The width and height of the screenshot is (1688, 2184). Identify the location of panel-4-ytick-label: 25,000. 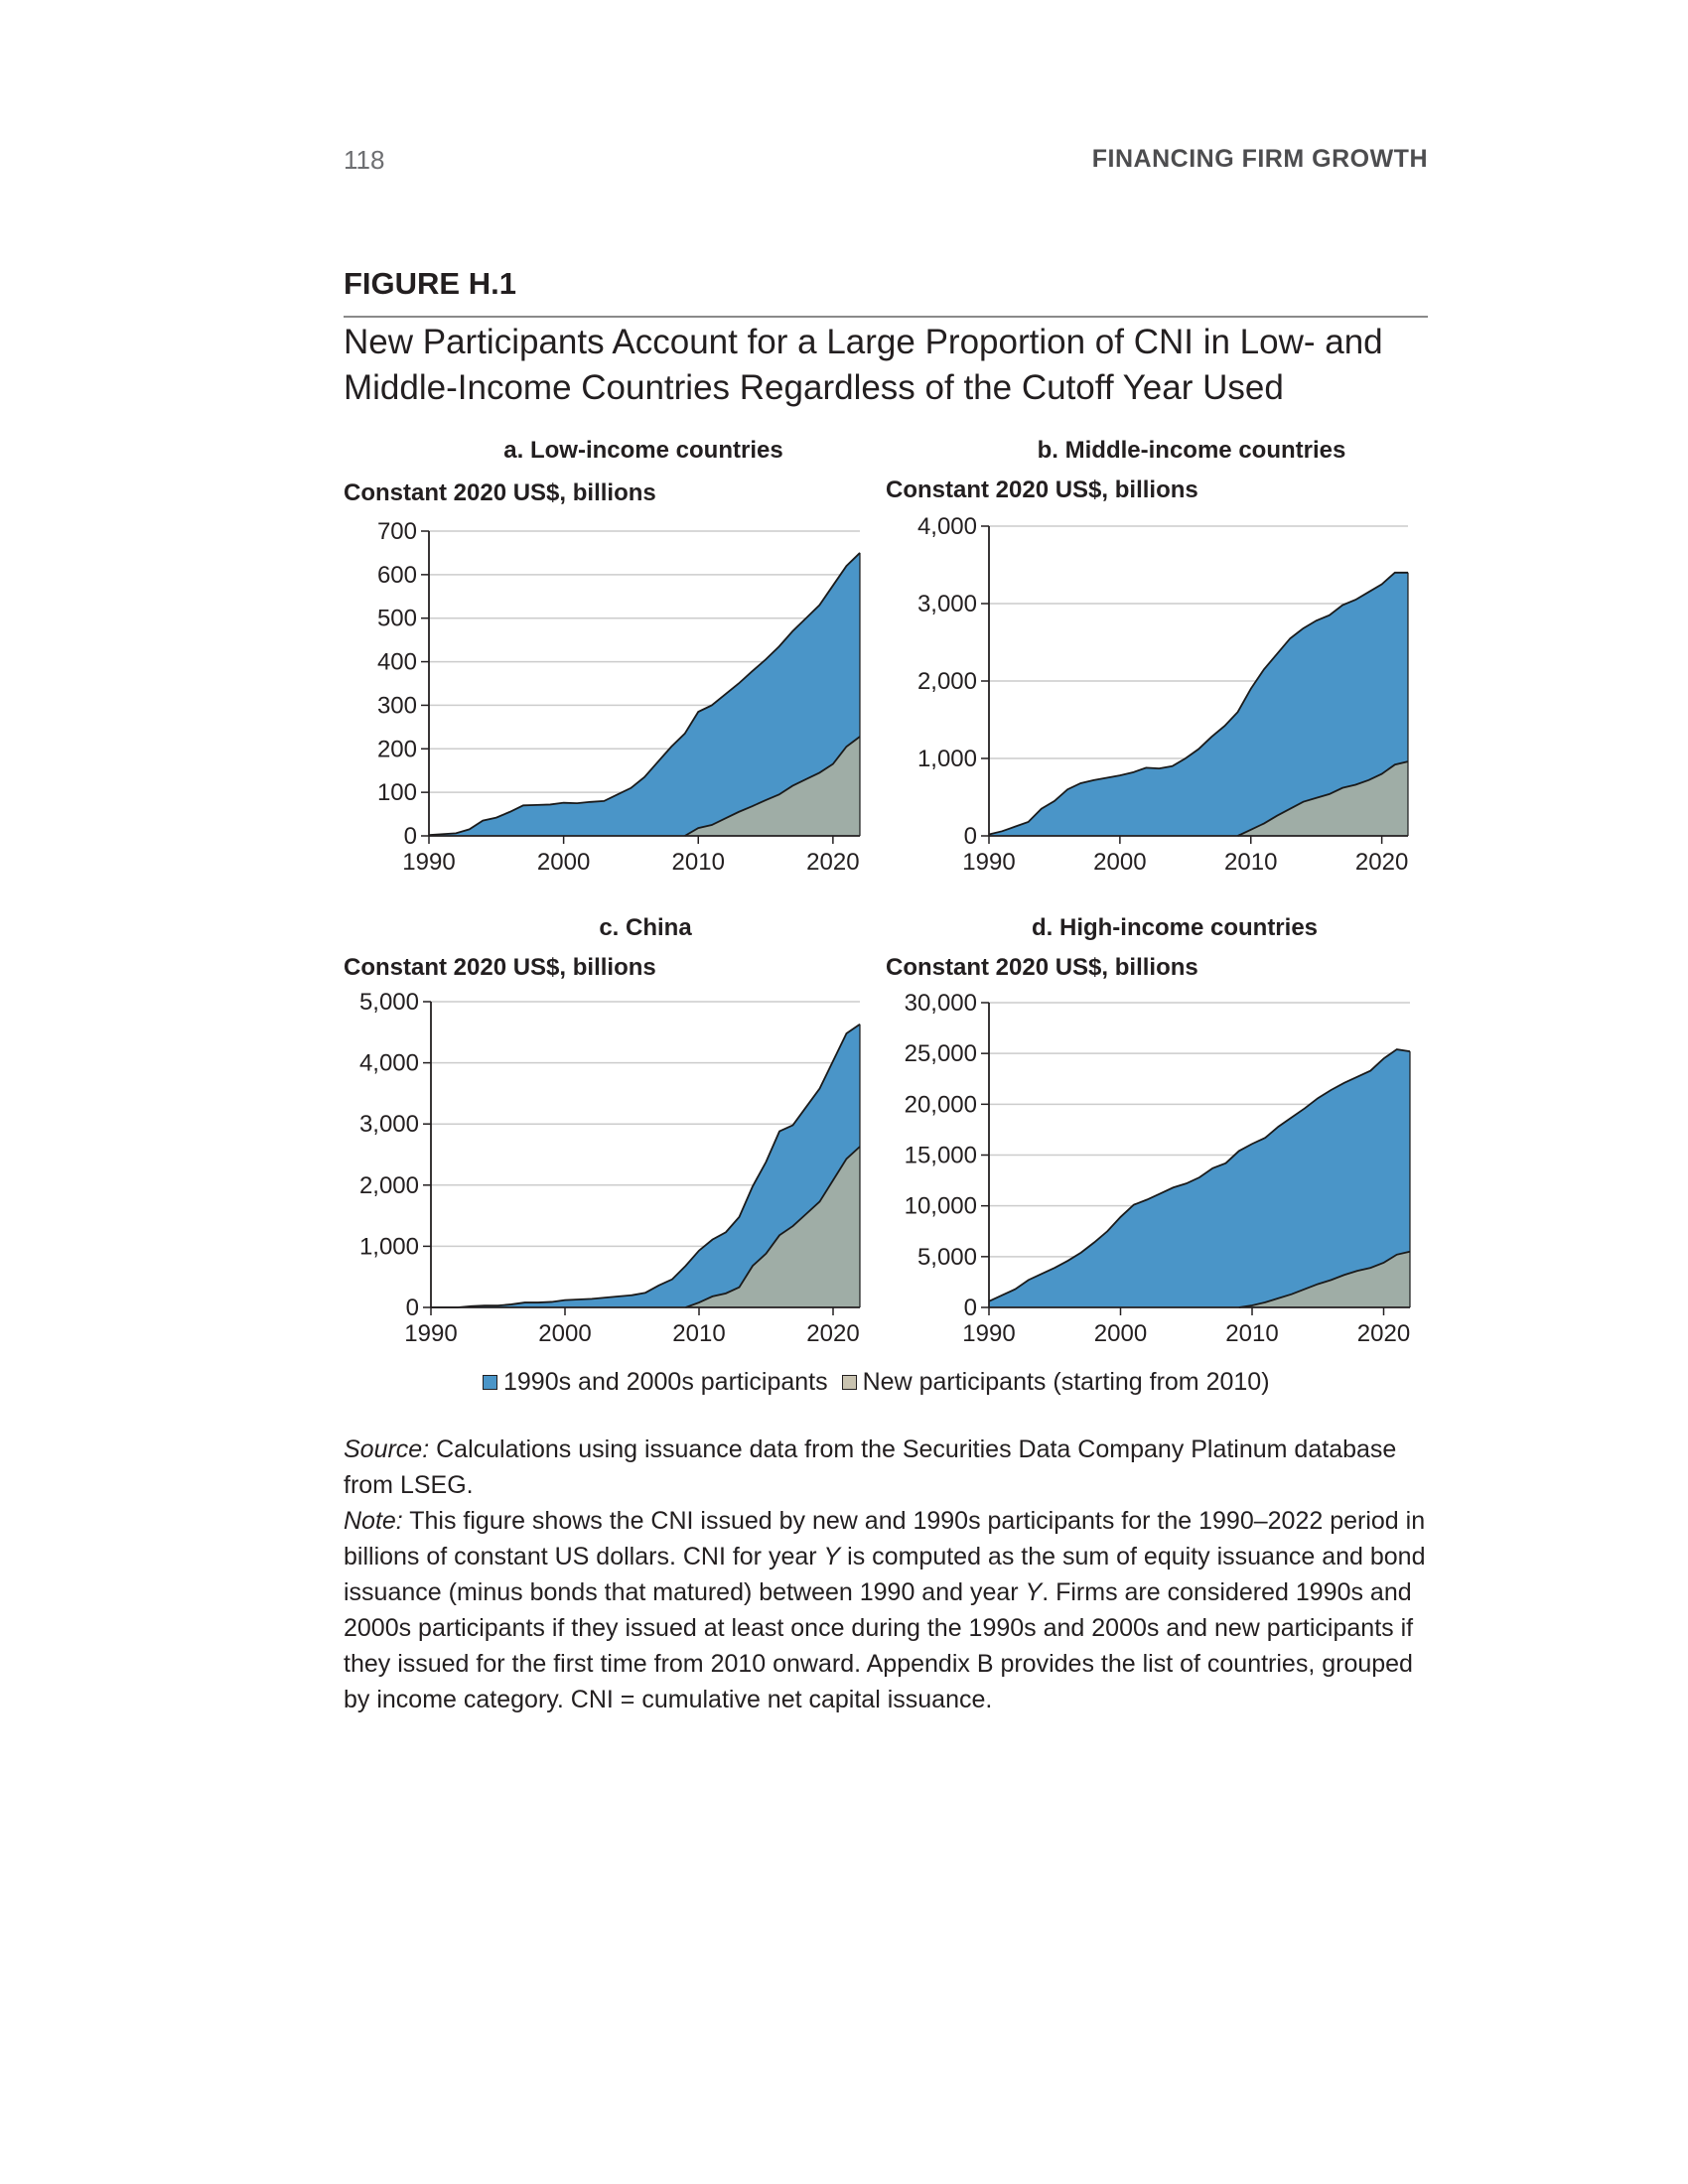
(941, 1053).